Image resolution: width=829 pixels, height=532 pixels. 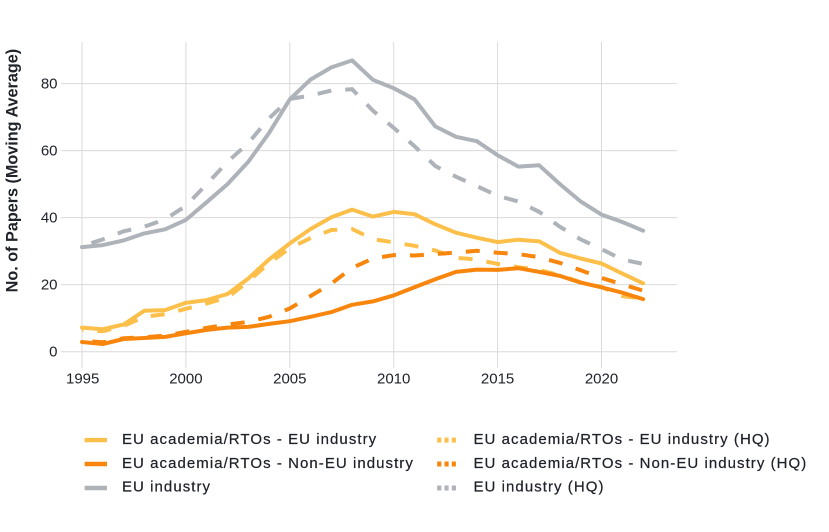 What do you see at coordinates (49, 284) in the screenshot?
I see `svg-text: 20` at bounding box center [49, 284].